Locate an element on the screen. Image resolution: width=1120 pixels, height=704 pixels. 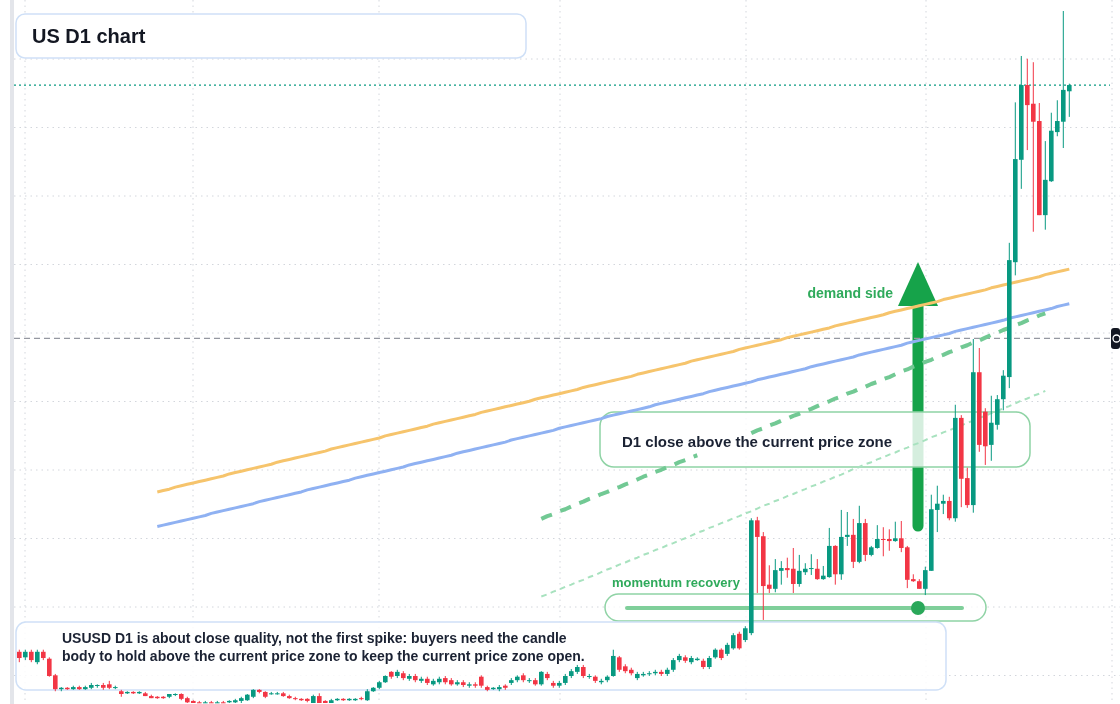
annotation: momentum recovery is located at coordinates (676, 582).